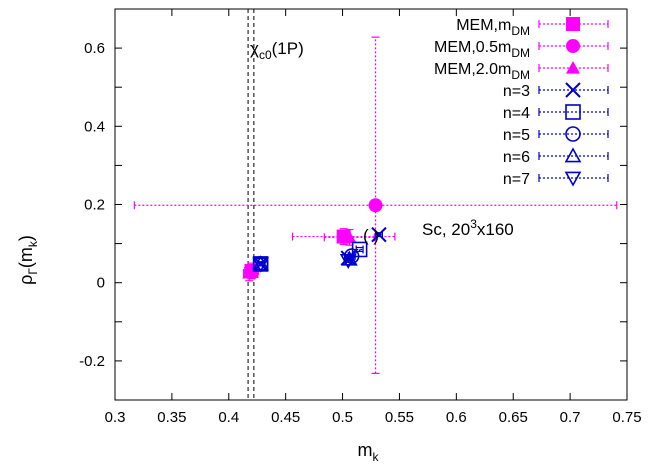 The image size is (670, 466). Describe the element at coordinates (285, 417) in the screenshot. I see `x-tick-label: 0.45` at that location.